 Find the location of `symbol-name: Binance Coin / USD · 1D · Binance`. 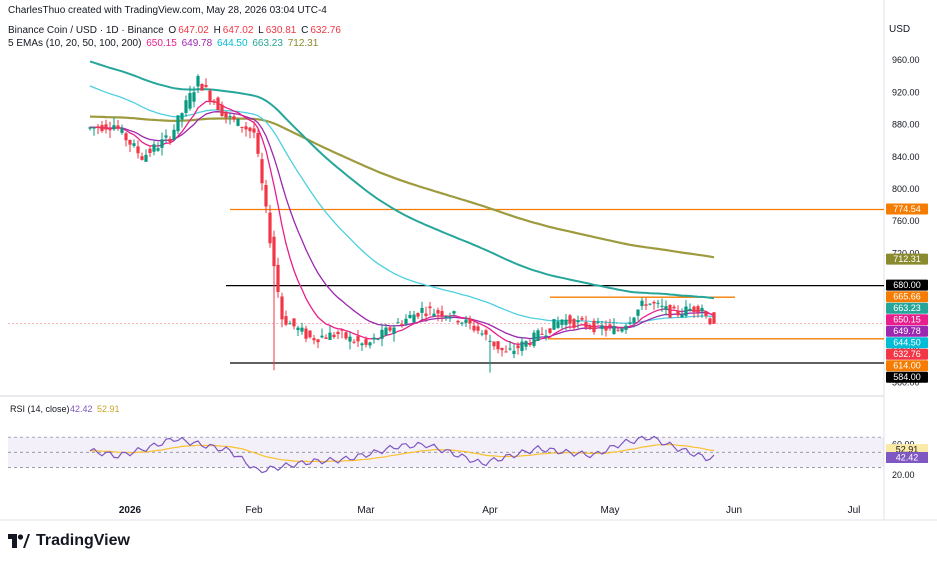

symbol-name: Binance Coin / USD · 1D · Binance is located at coordinates (86, 30).